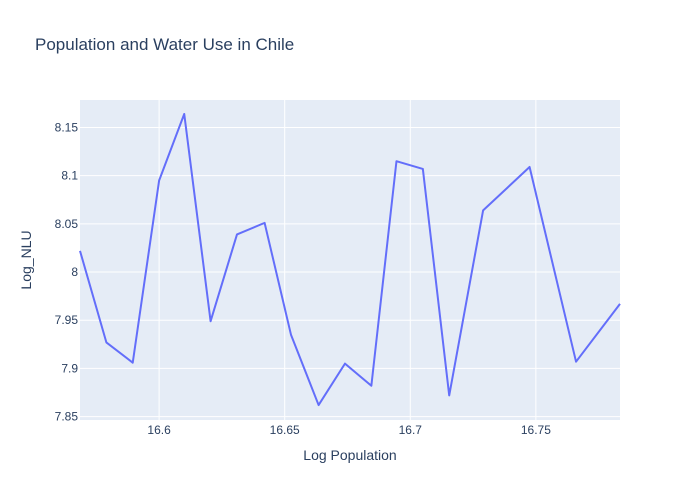  What do you see at coordinates (159, 430) in the screenshot?
I see `x-tick-label: 16.6` at bounding box center [159, 430].